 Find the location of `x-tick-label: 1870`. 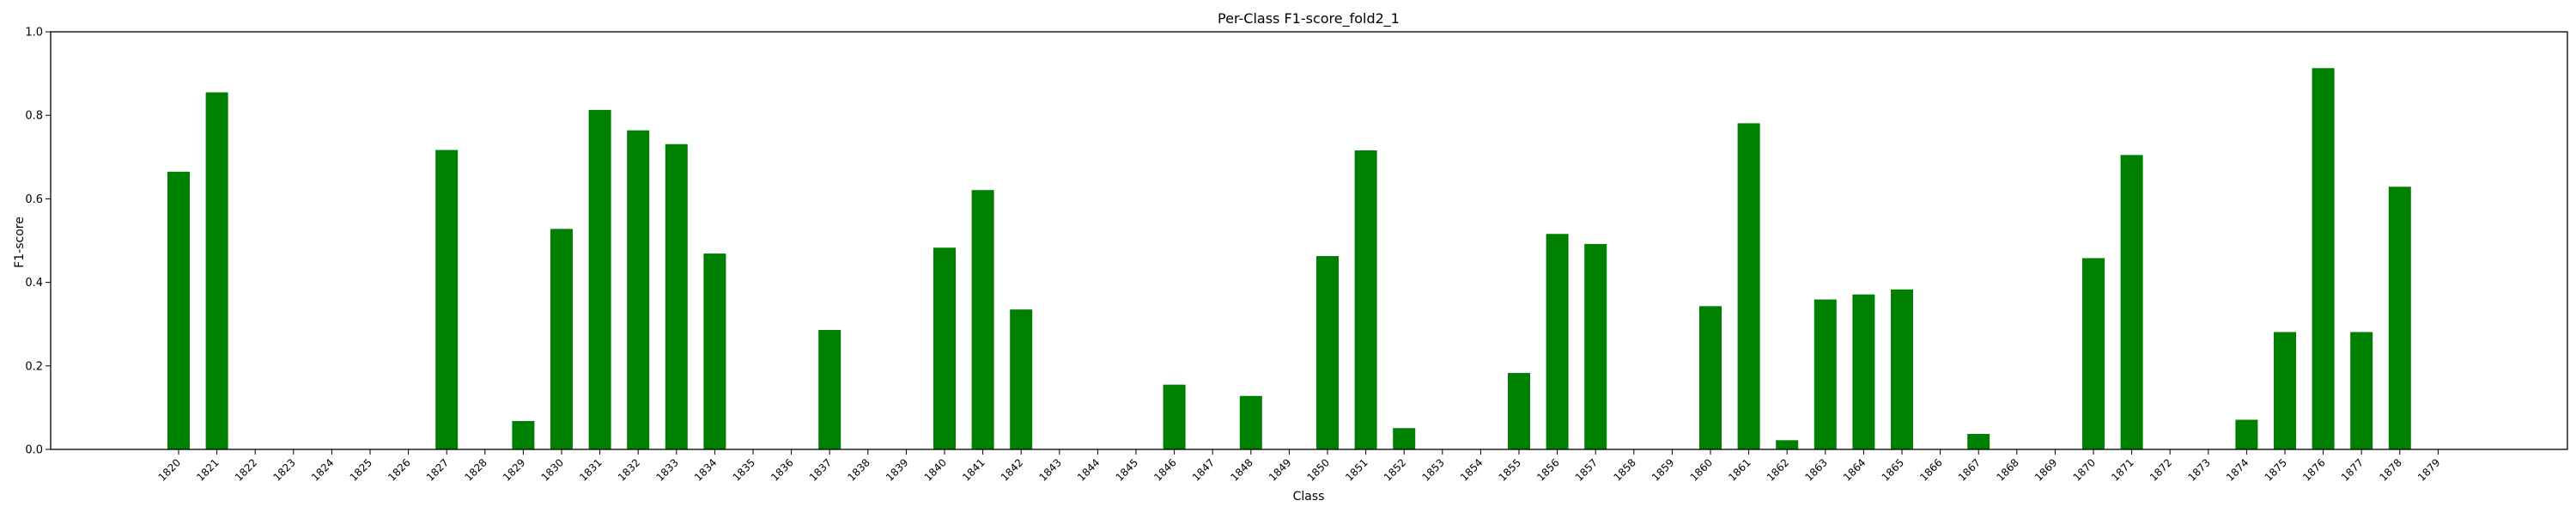

x-tick-label: 1870 is located at coordinates (2084, 469).